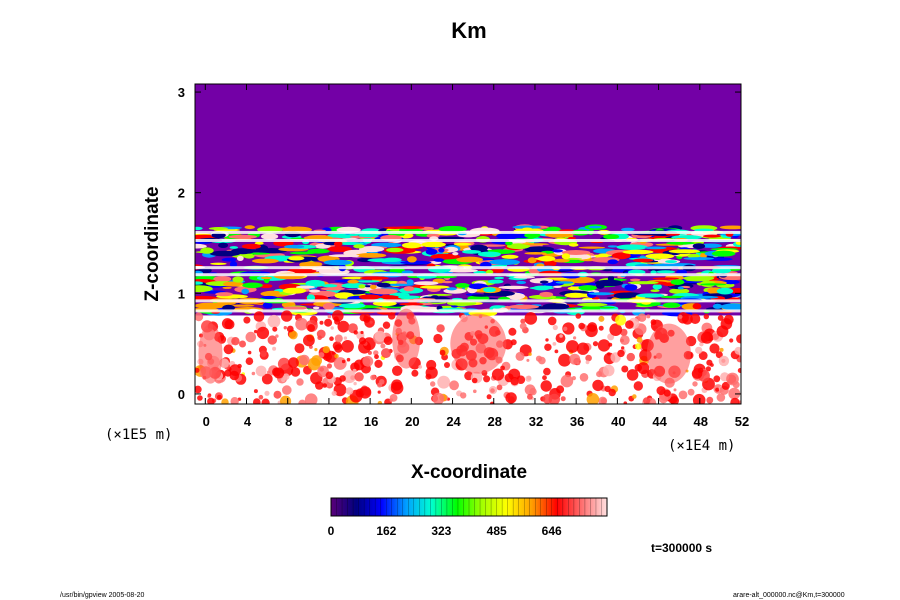  I want to click on colorbar-tick-label: 162, so click(386, 531).